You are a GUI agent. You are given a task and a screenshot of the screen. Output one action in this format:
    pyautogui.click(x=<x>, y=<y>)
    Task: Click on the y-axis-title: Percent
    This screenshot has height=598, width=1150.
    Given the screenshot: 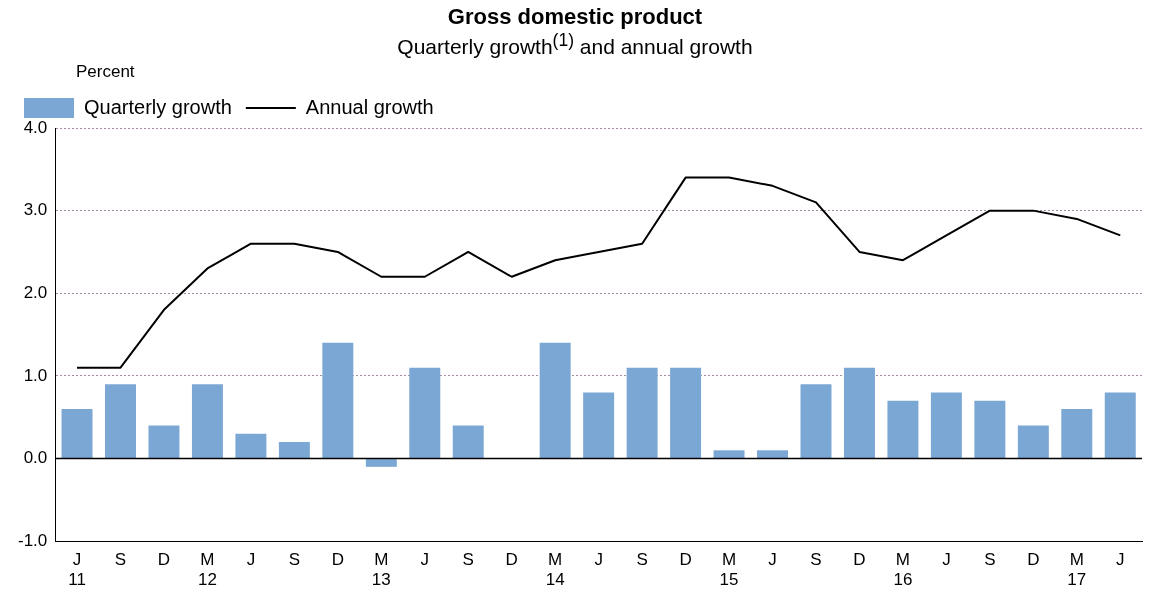 What is the action you would take?
    pyautogui.click(x=105, y=72)
    